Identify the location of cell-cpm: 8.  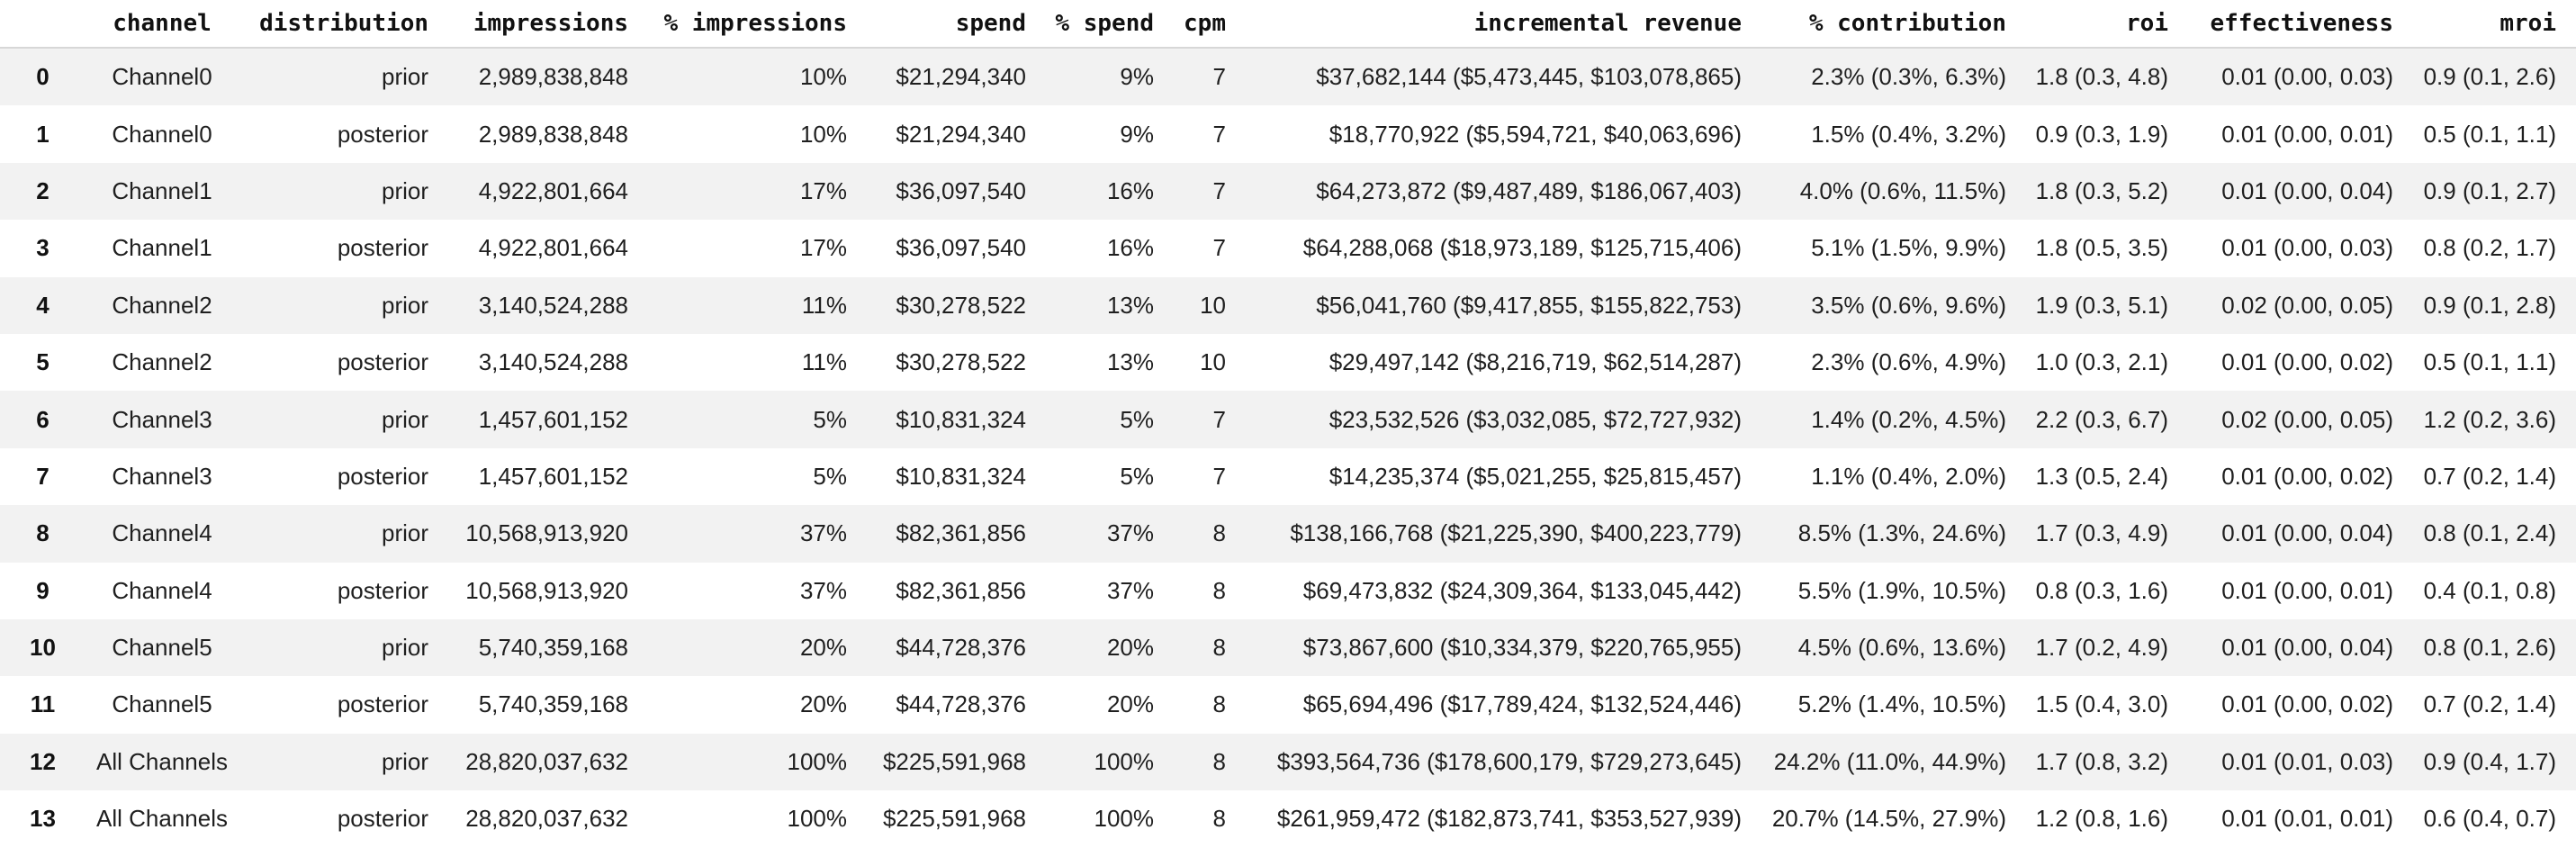
(1219, 704).